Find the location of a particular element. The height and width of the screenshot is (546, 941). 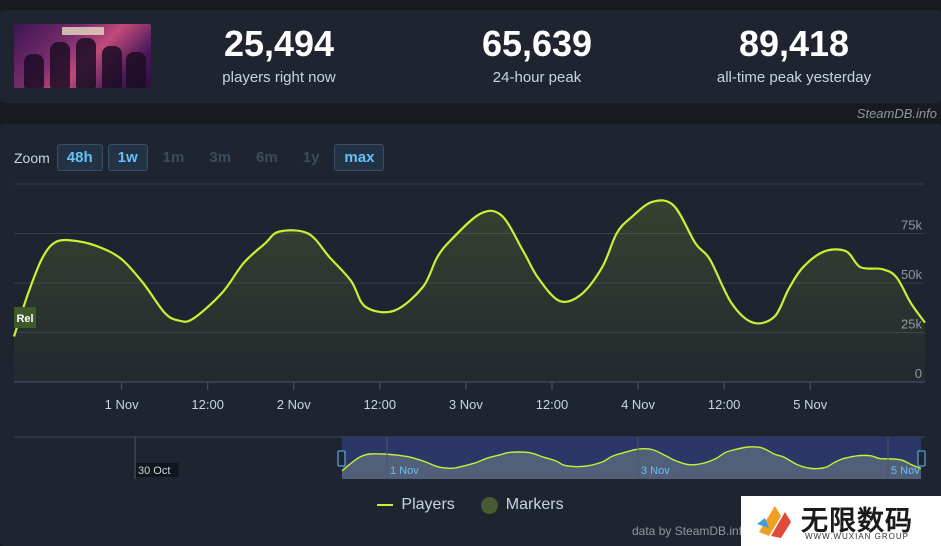

rel-marker-label: Rel is located at coordinates (24, 319).